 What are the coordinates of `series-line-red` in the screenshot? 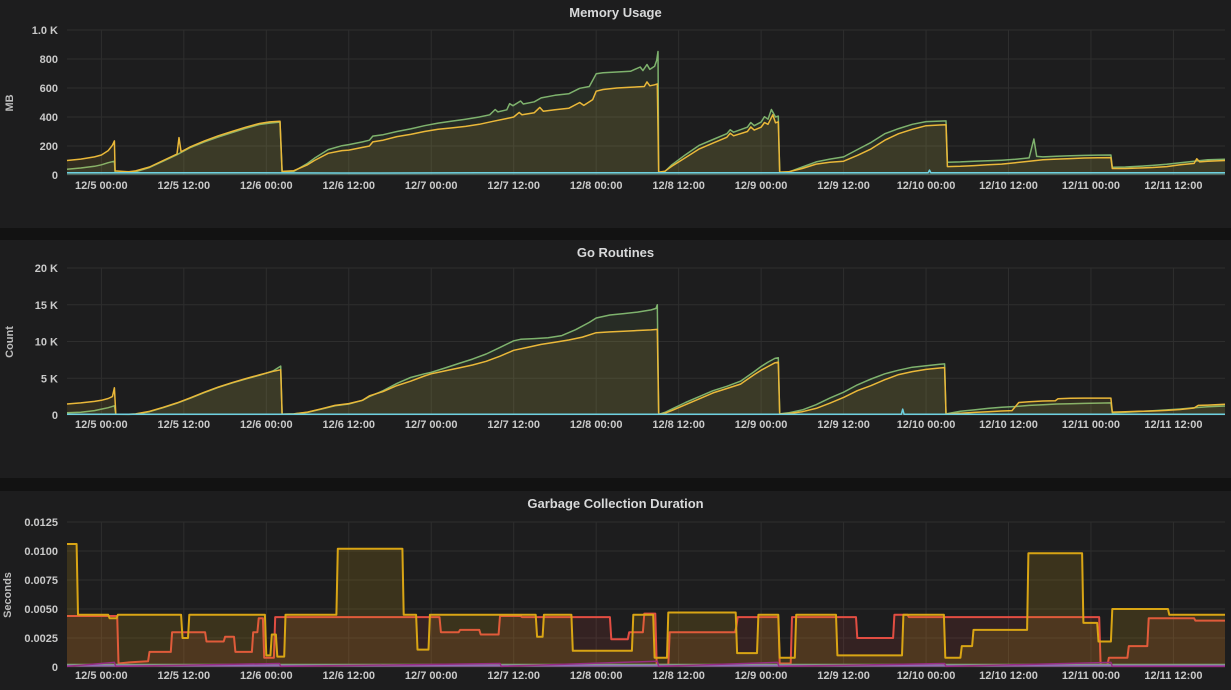 It's located at (646, 639).